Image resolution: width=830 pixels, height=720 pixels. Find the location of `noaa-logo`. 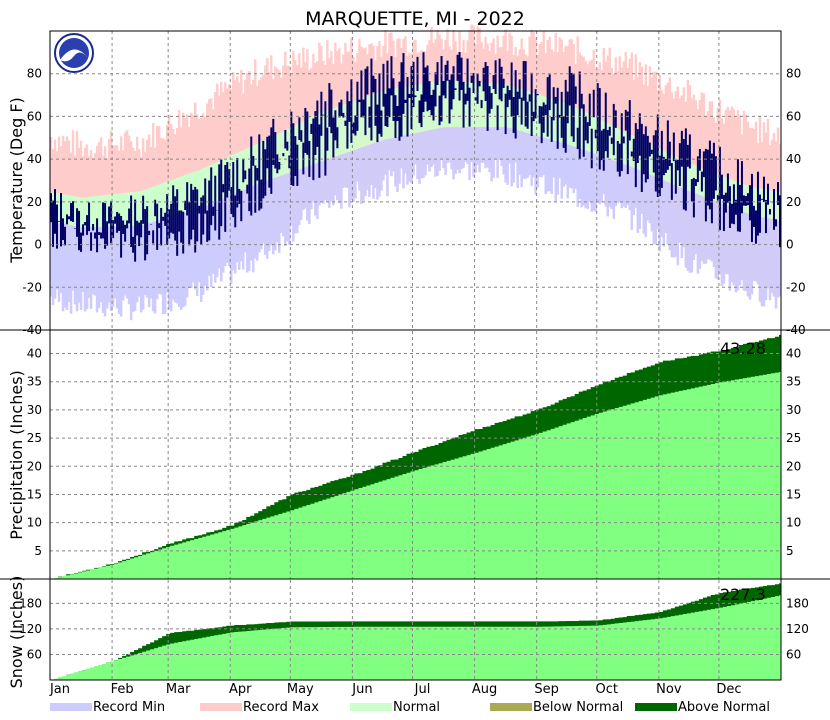

noaa-logo is located at coordinates (74, 53).